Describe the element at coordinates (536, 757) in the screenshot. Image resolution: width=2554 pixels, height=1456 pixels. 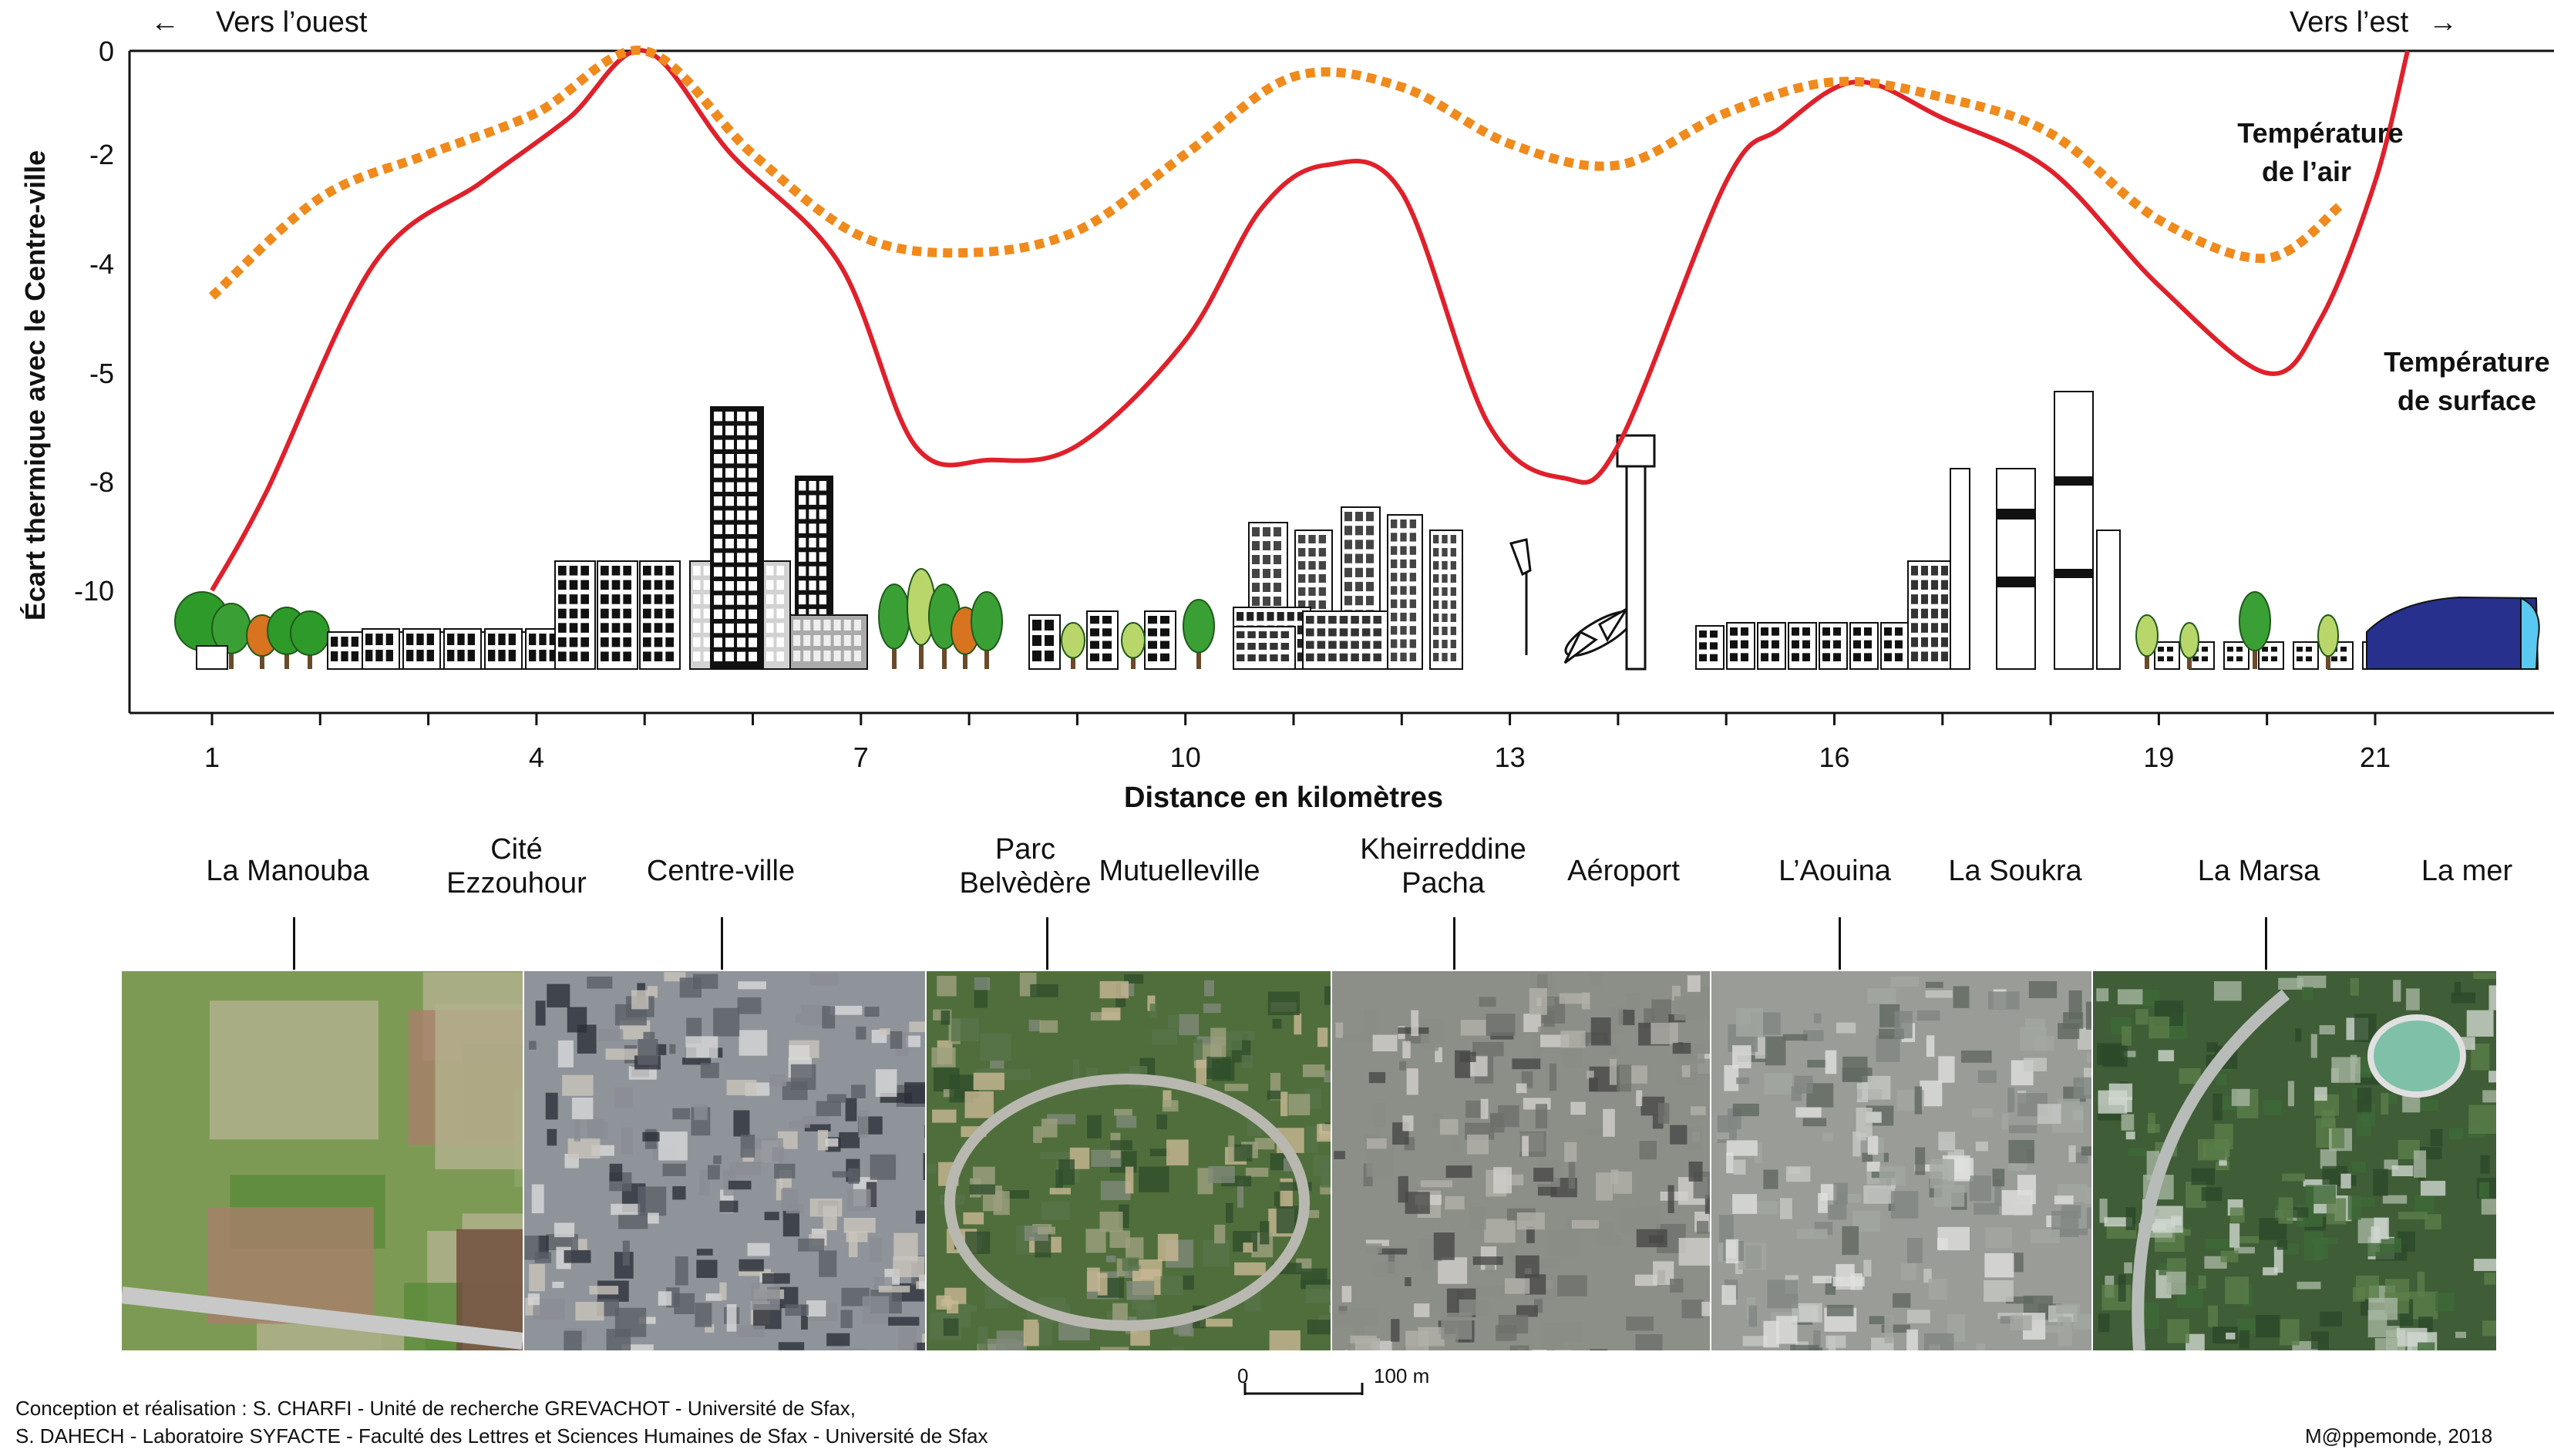
I see `x-tick-label: 4` at that location.